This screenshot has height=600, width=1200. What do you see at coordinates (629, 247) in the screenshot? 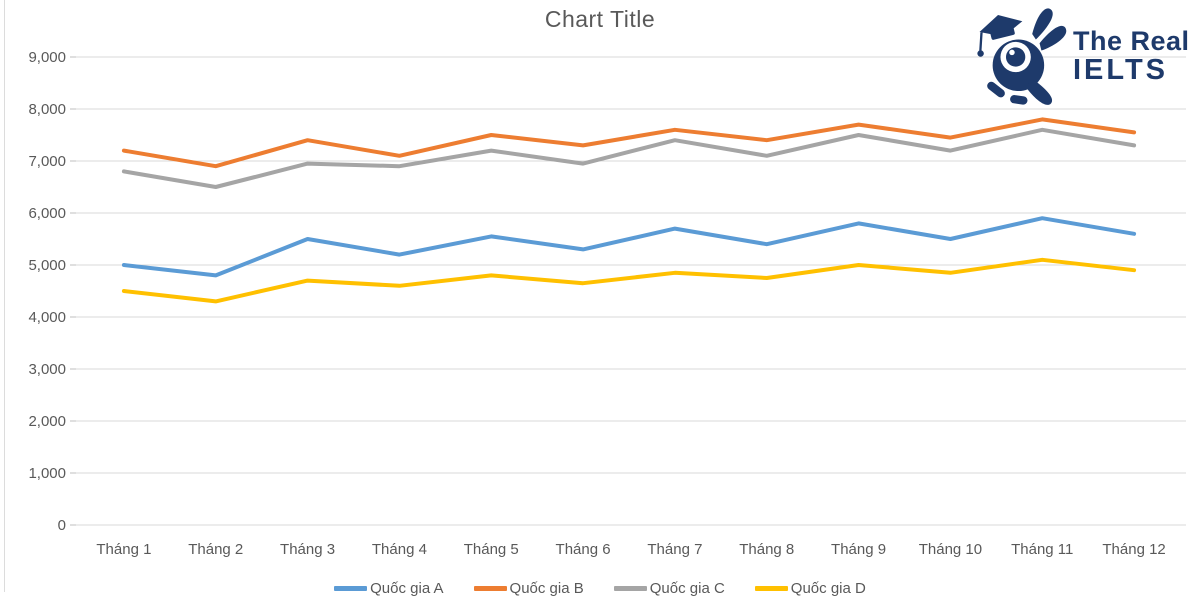
I see `series-line-quốc-gia-a` at bounding box center [629, 247].